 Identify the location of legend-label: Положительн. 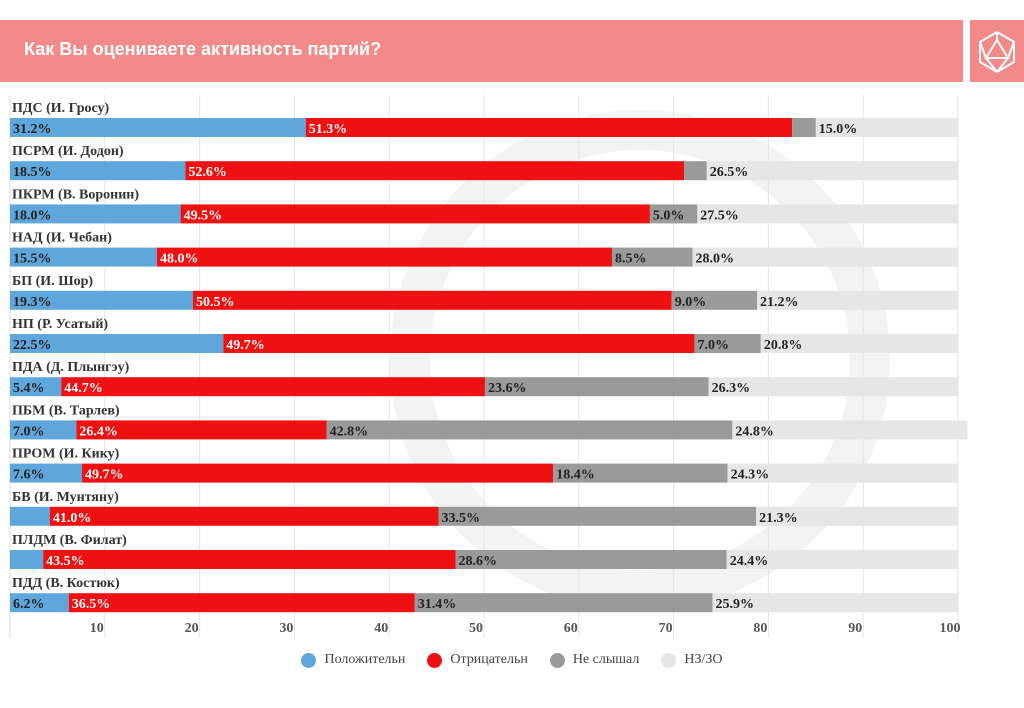
(365, 659).